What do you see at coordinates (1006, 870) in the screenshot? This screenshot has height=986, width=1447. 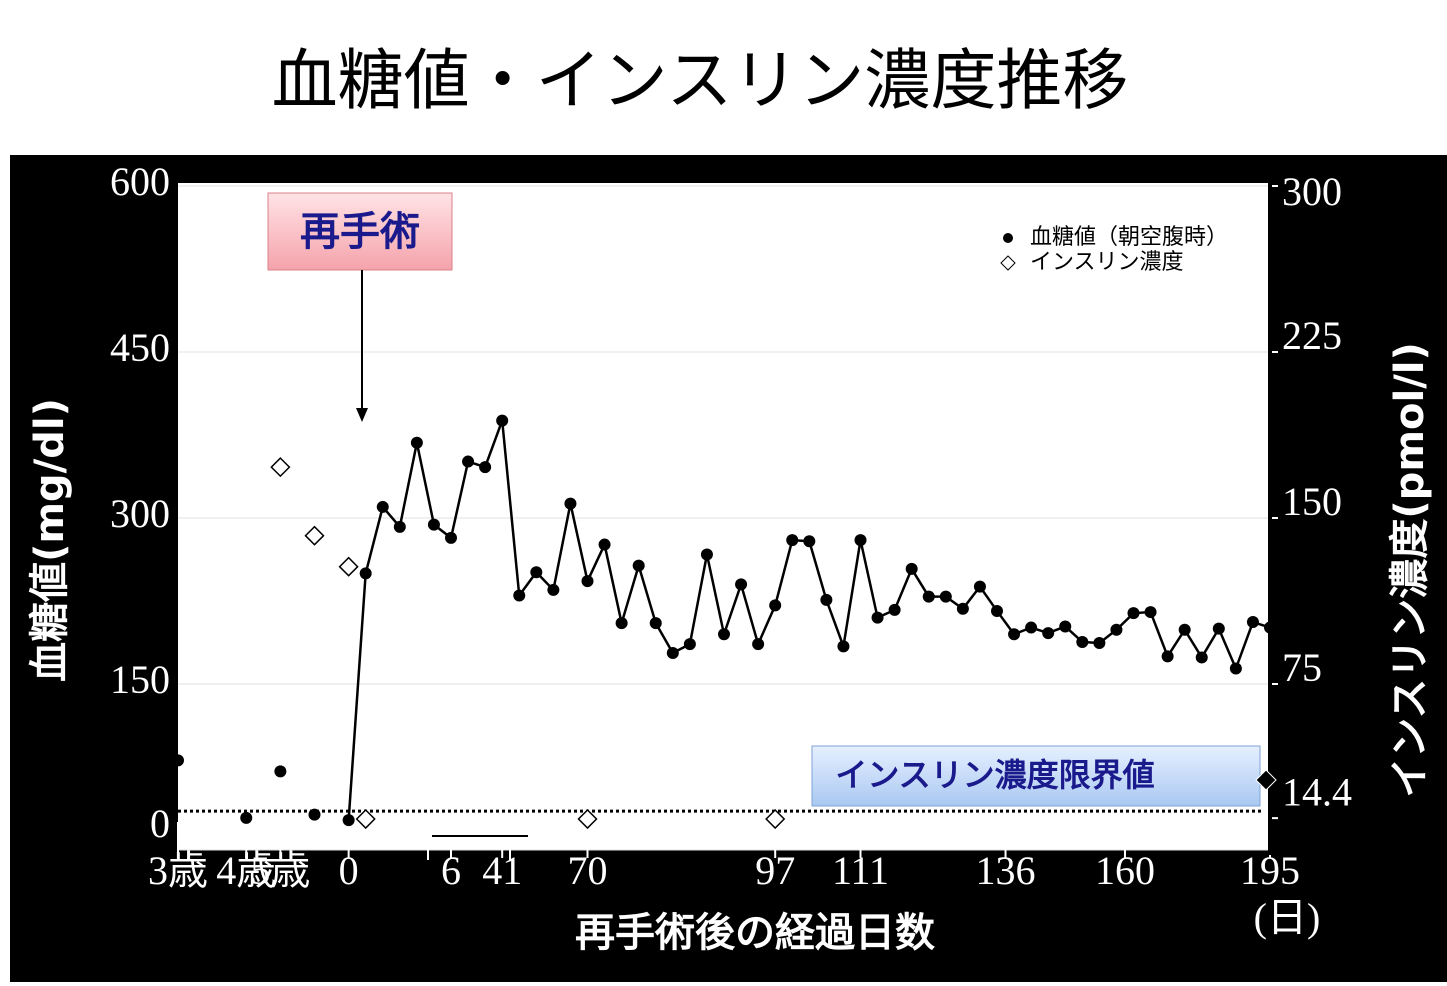 I see `x-tick-label: 136` at bounding box center [1006, 870].